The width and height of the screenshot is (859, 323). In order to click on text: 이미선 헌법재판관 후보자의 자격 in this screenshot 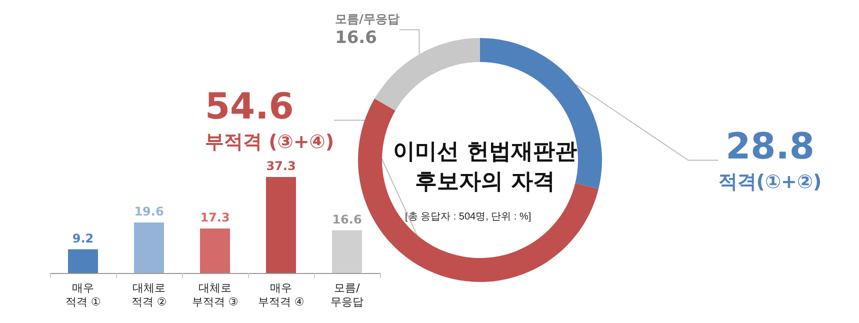, I will do `click(485, 167)`.